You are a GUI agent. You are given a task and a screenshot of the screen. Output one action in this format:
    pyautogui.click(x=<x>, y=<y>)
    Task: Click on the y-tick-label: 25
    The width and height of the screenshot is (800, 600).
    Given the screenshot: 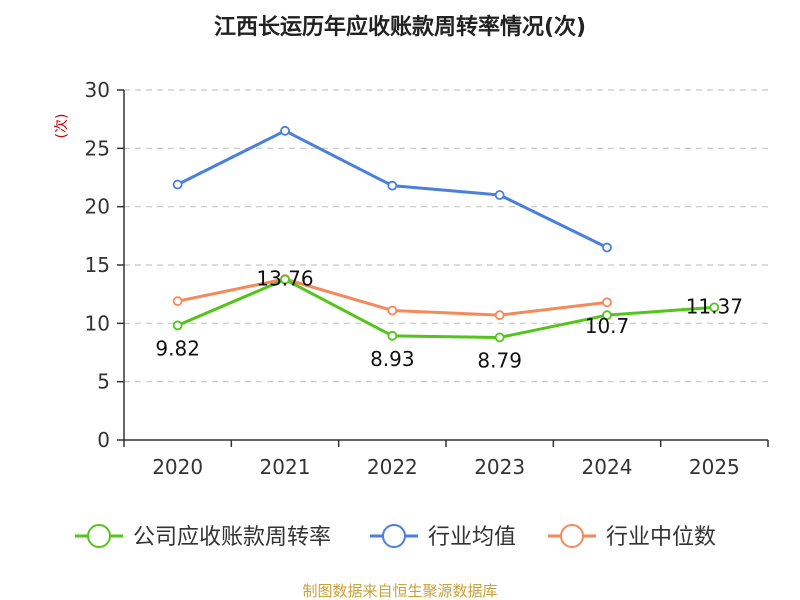 What is the action you would take?
    pyautogui.click(x=97, y=148)
    